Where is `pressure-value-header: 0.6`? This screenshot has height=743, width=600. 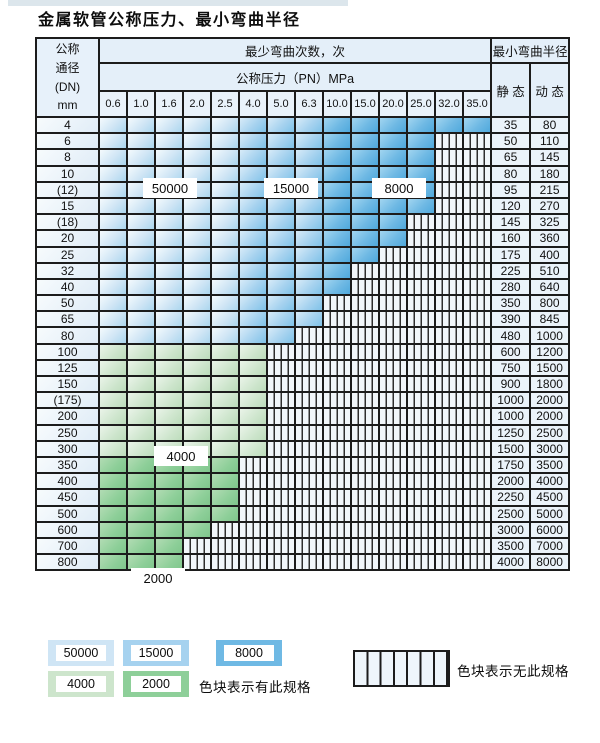
pressure-value-header: 0.6 is located at coordinates (113, 104).